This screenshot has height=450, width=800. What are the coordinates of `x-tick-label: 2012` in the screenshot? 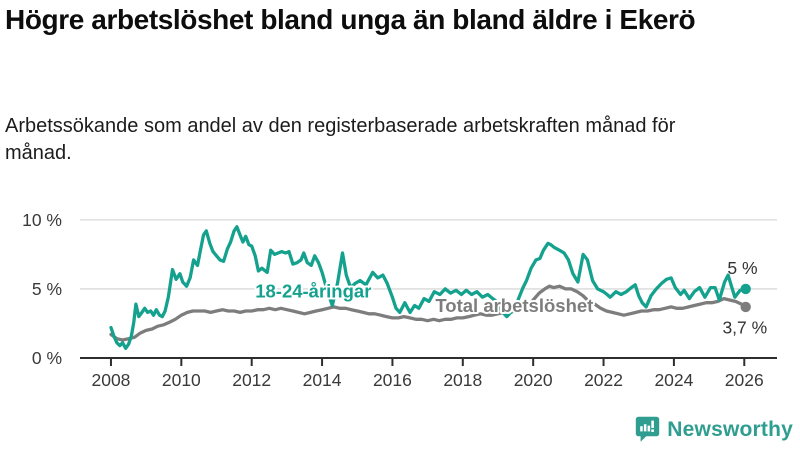 It's located at (251, 380).